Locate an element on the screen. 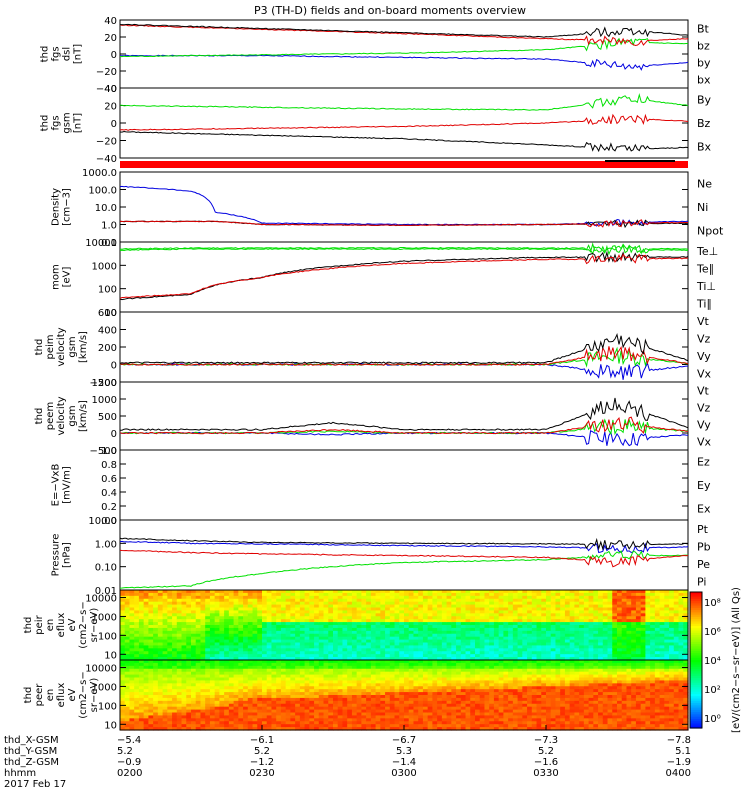 The height and width of the screenshot is (804, 750). panel-frame is located at coordinates (404, 54).